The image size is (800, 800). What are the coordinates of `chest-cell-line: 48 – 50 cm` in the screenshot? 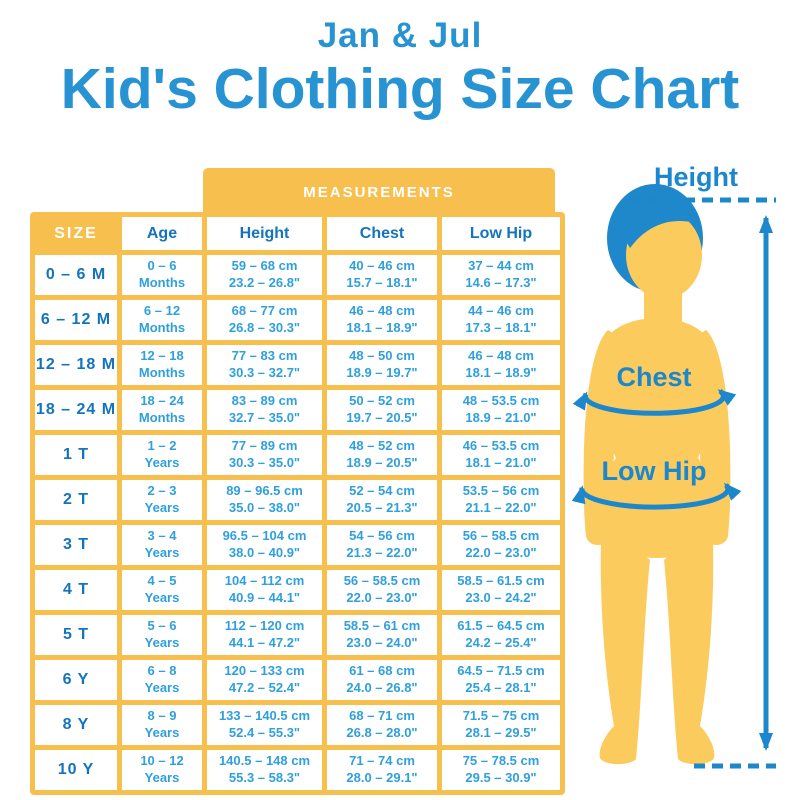 It's located at (382, 356).